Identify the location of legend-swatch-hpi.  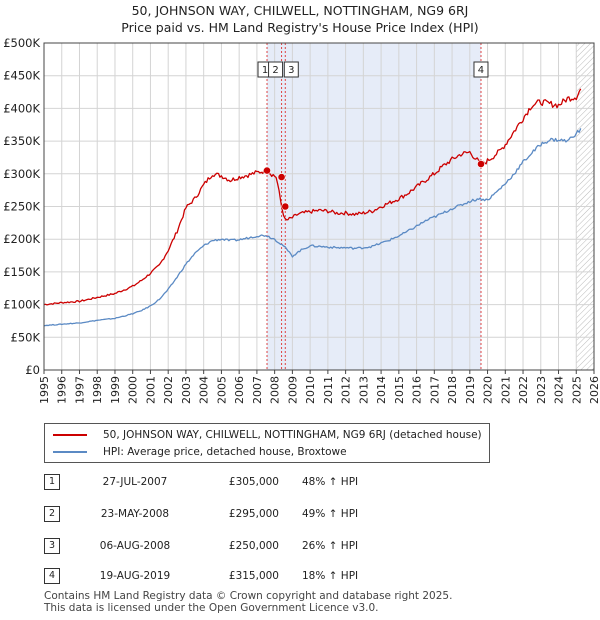
(70, 452).